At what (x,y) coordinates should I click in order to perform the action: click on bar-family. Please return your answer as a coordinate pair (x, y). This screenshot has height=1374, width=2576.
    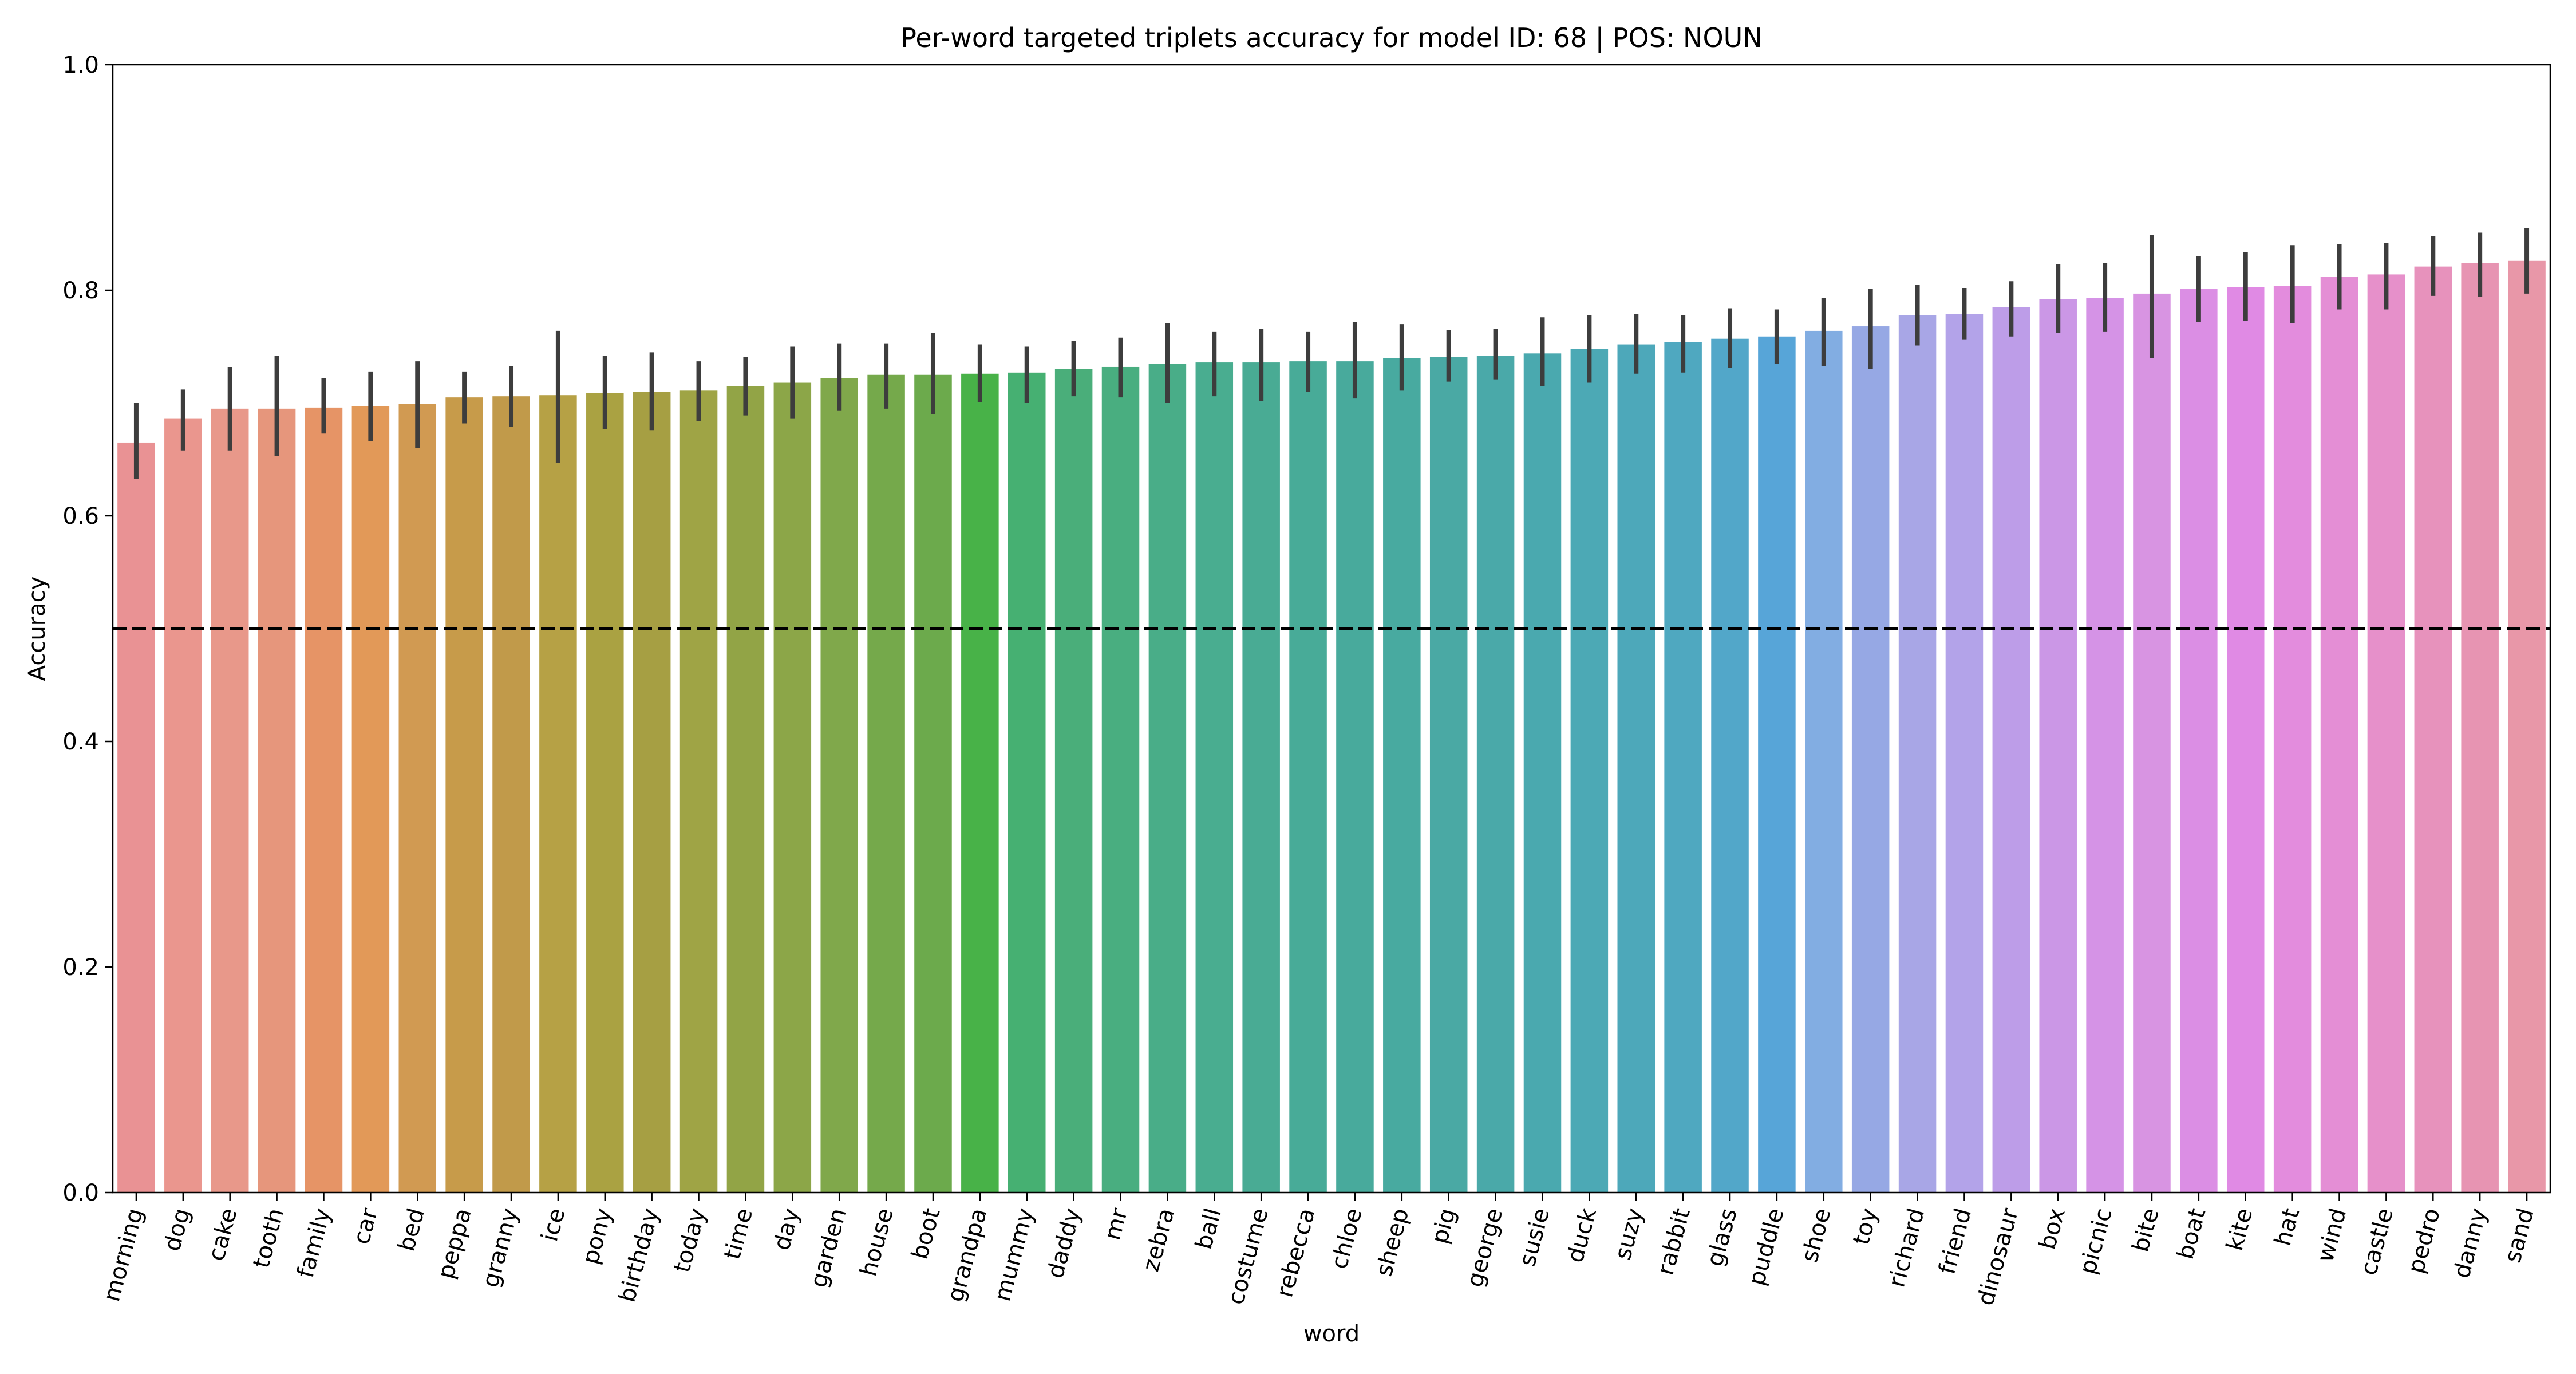
    Looking at the image, I should click on (324, 800).